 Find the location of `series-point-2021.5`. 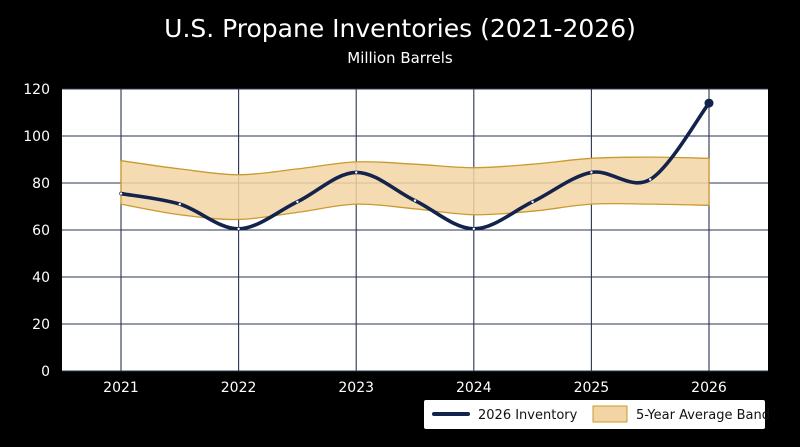

series-point-2021.5 is located at coordinates (179, 204).